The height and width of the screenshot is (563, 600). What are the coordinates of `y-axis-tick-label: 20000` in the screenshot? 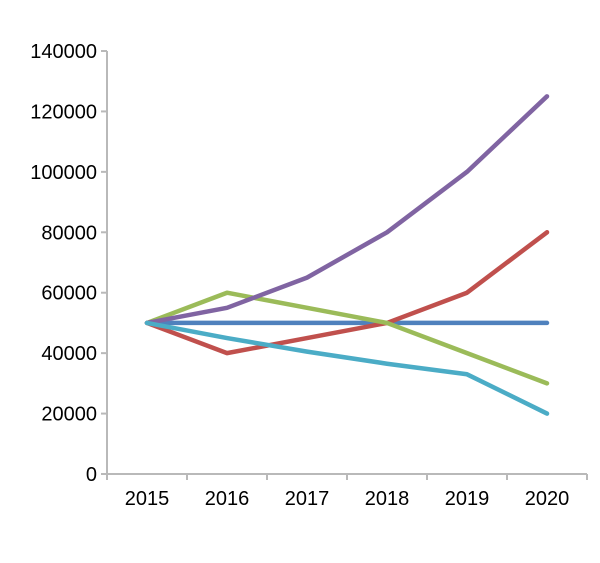 It's located at (69, 415).